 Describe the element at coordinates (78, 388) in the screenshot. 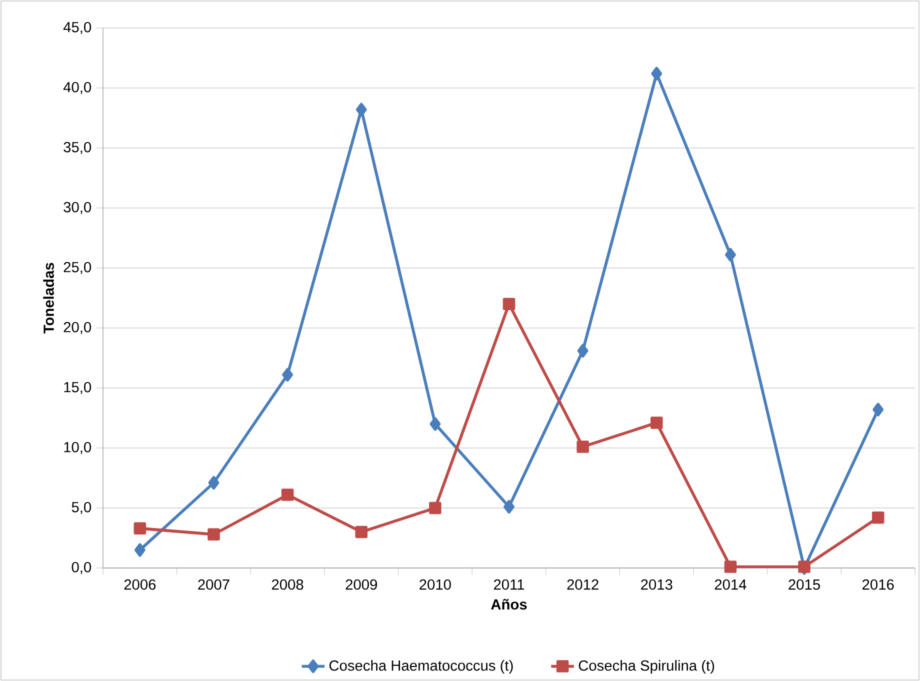

I see `y-tick-label: 15,0` at that location.